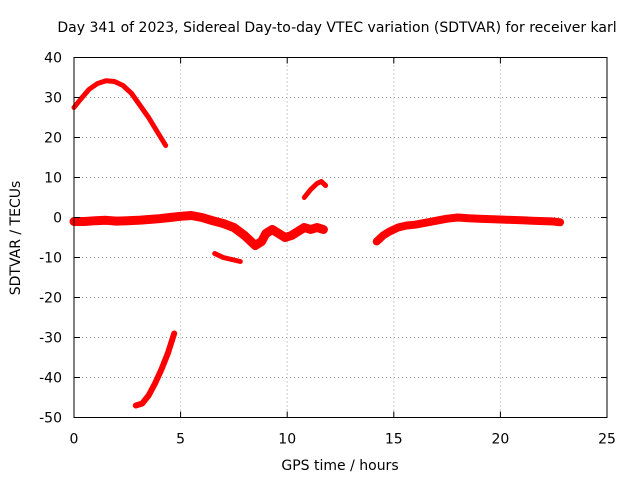  What do you see at coordinates (50, 379) in the screenshot?
I see `y-tick-label: -40` at bounding box center [50, 379].